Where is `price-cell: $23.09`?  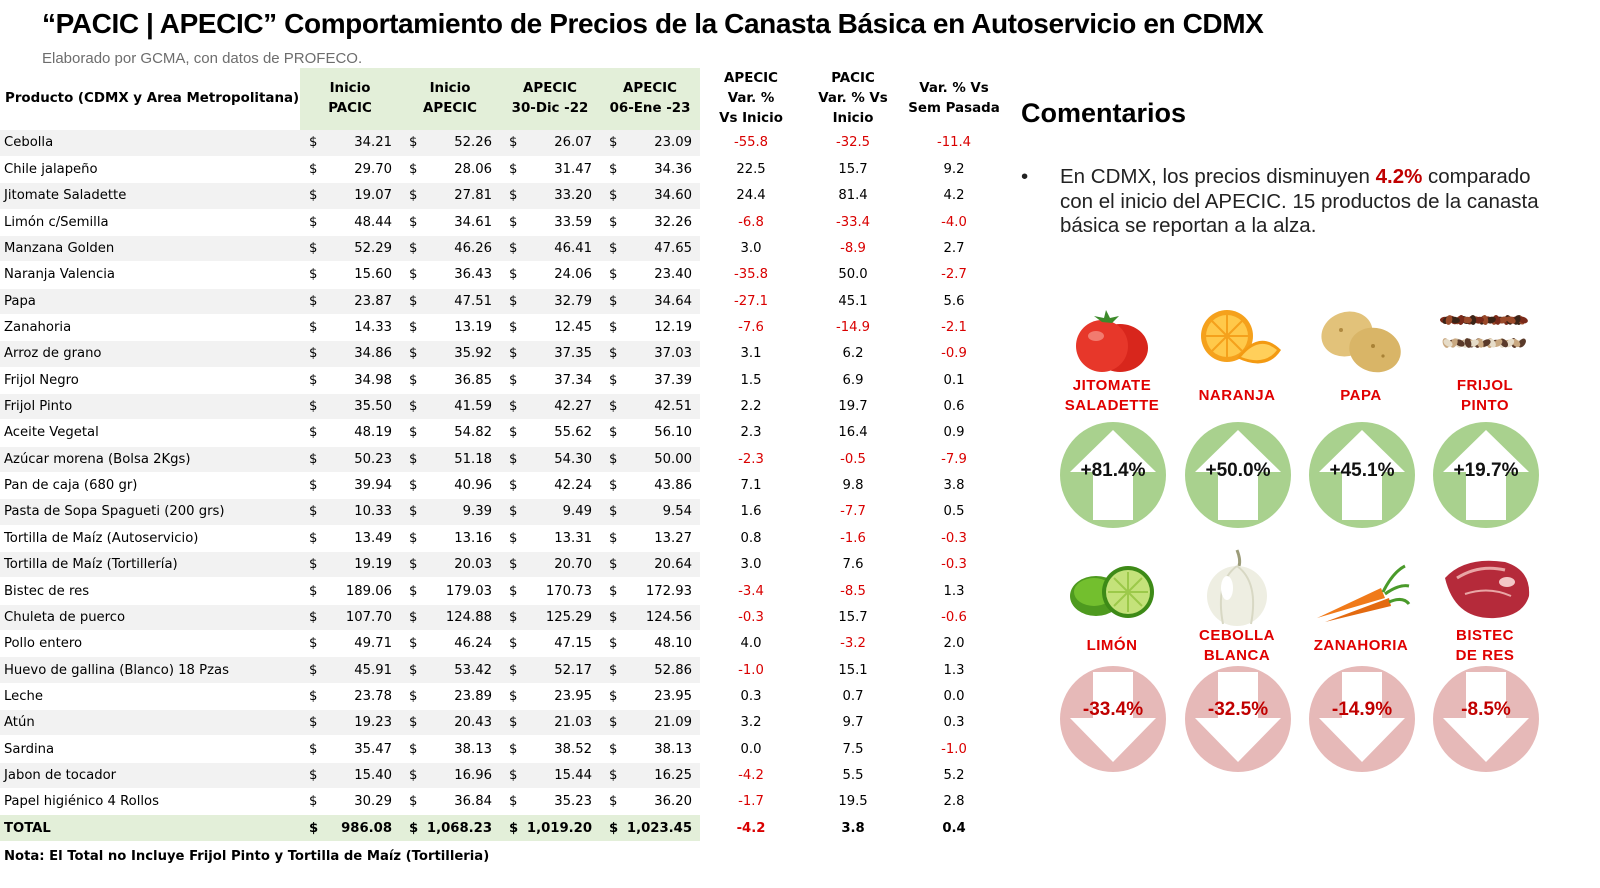 price-cell: $23.09 is located at coordinates (650, 143).